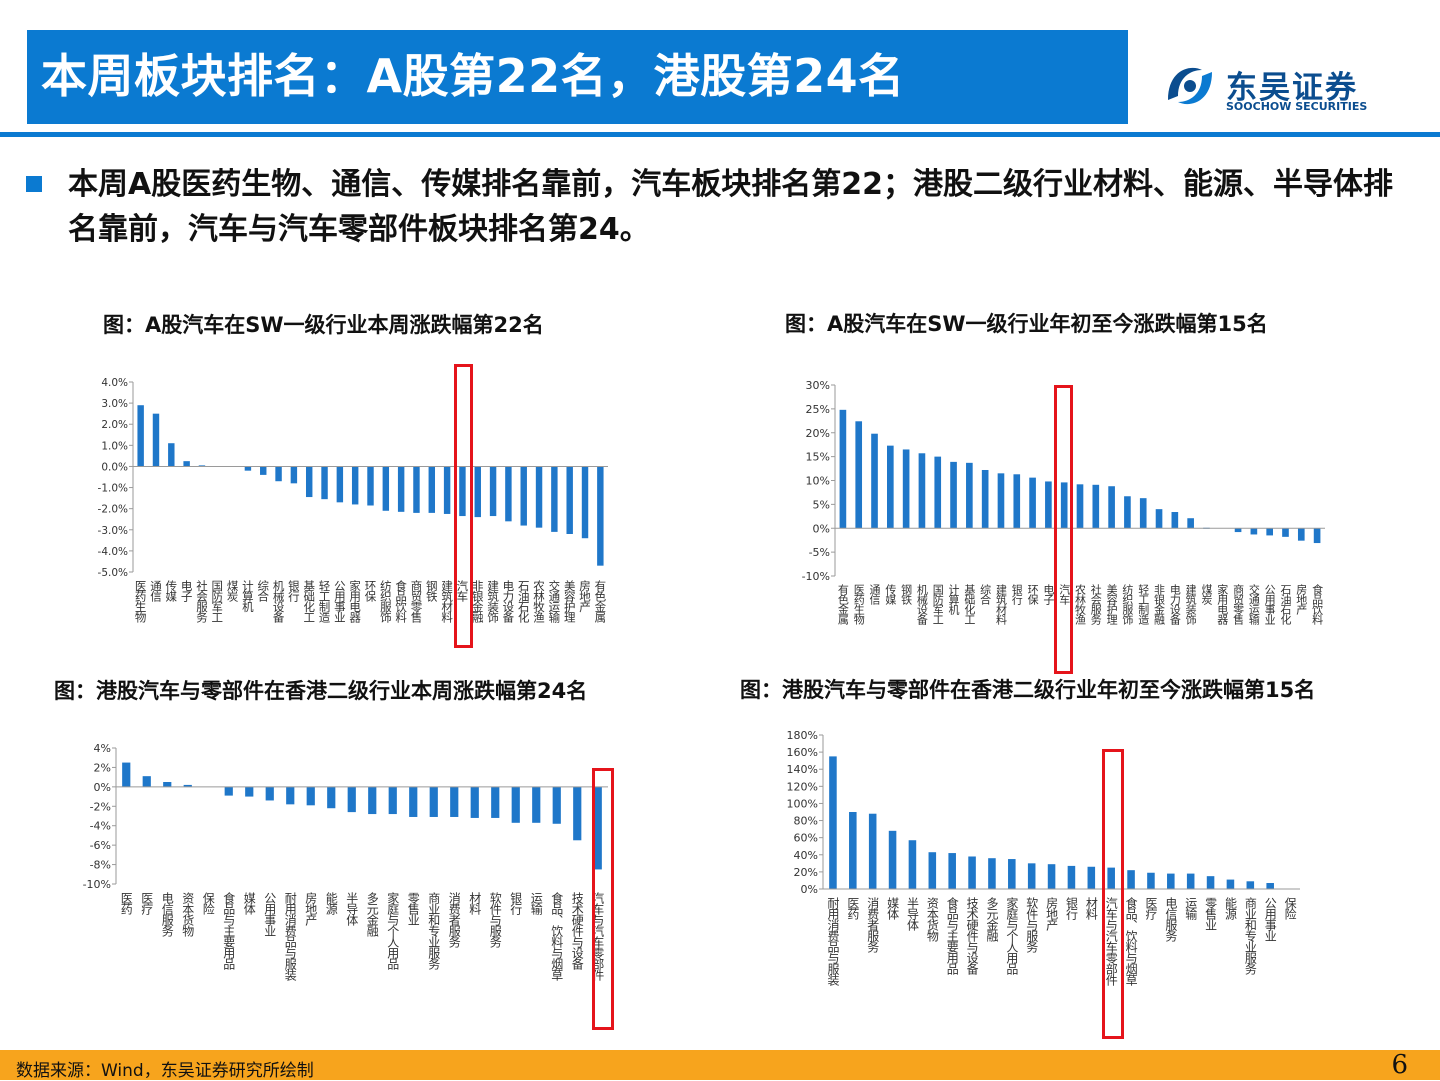 The width and height of the screenshot is (1440, 1081). I want to click on category-label: 材料, so click(1091, 908).